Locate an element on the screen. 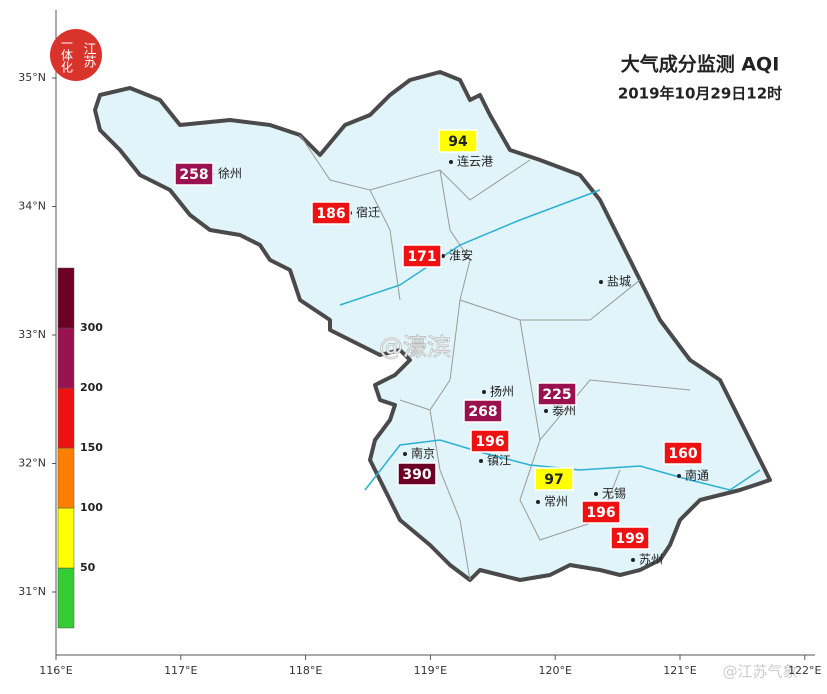 This screenshot has height=694, width=827. city-name: 连云港 is located at coordinates (475, 161).